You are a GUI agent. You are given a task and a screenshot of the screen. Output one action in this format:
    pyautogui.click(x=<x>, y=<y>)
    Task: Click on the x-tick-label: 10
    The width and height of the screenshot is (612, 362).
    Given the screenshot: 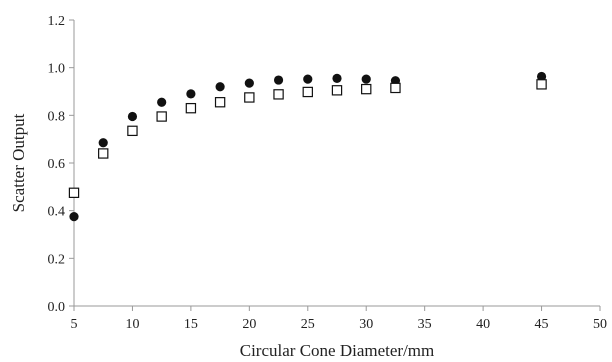 What is the action you would take?
    pyautogui.click(x=132, y=324)
    